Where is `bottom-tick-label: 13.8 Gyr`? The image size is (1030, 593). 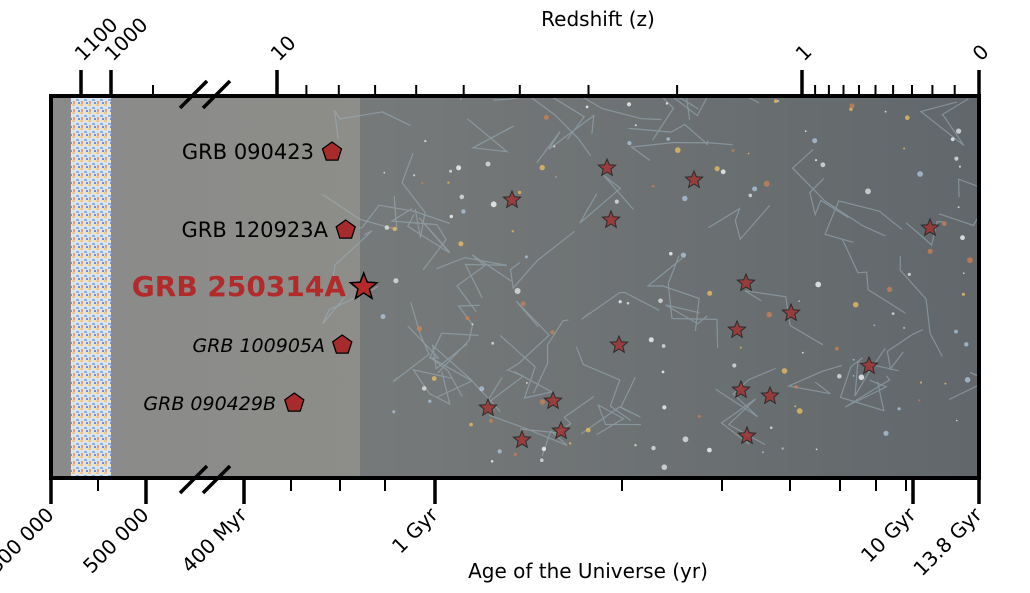
bottom-tick-label: 13.8 Gyr is located at coordinates (947, 541).